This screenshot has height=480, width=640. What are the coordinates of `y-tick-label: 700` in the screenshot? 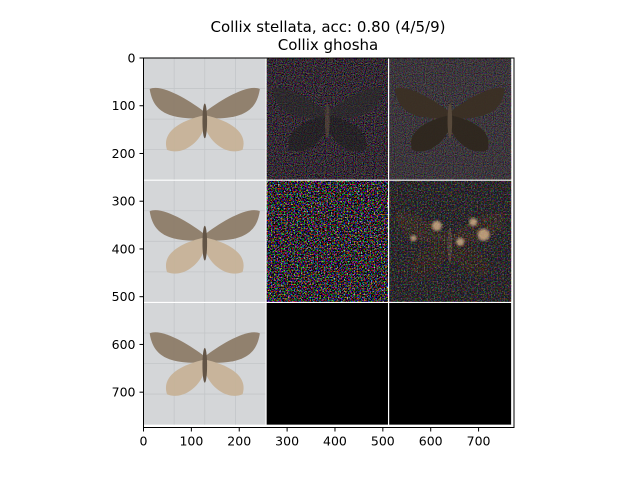 It's located at (124, 392).